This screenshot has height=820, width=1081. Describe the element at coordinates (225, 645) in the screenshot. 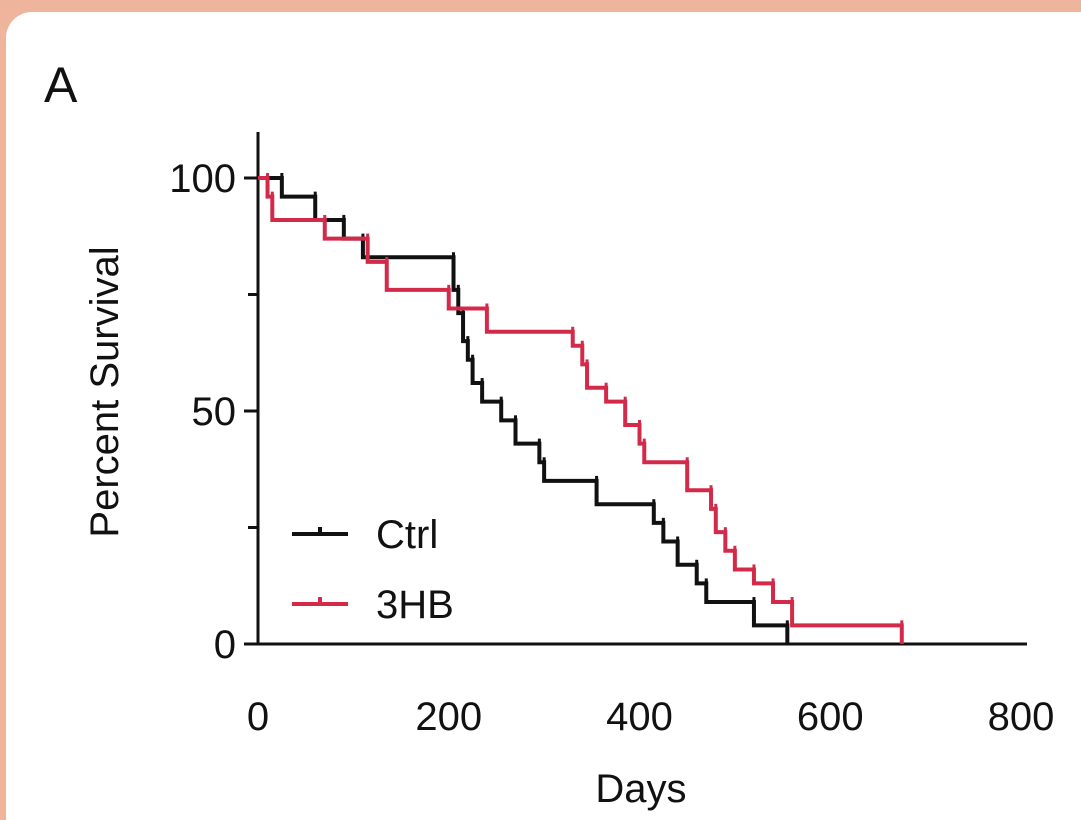

I see `y-tick-label: 0` at that location.